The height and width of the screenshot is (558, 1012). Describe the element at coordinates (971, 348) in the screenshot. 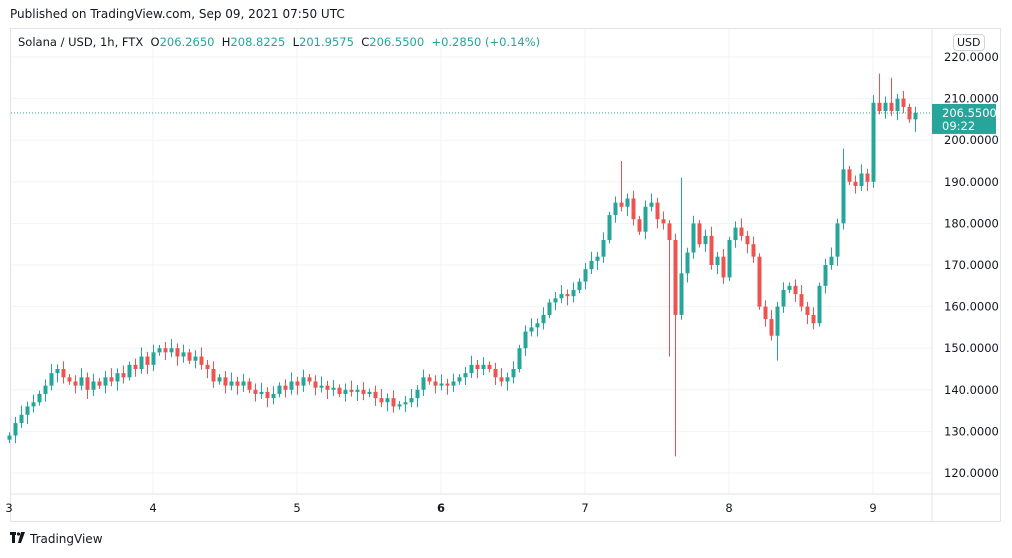

I see `y-tick-label: 150.0000` at that location.